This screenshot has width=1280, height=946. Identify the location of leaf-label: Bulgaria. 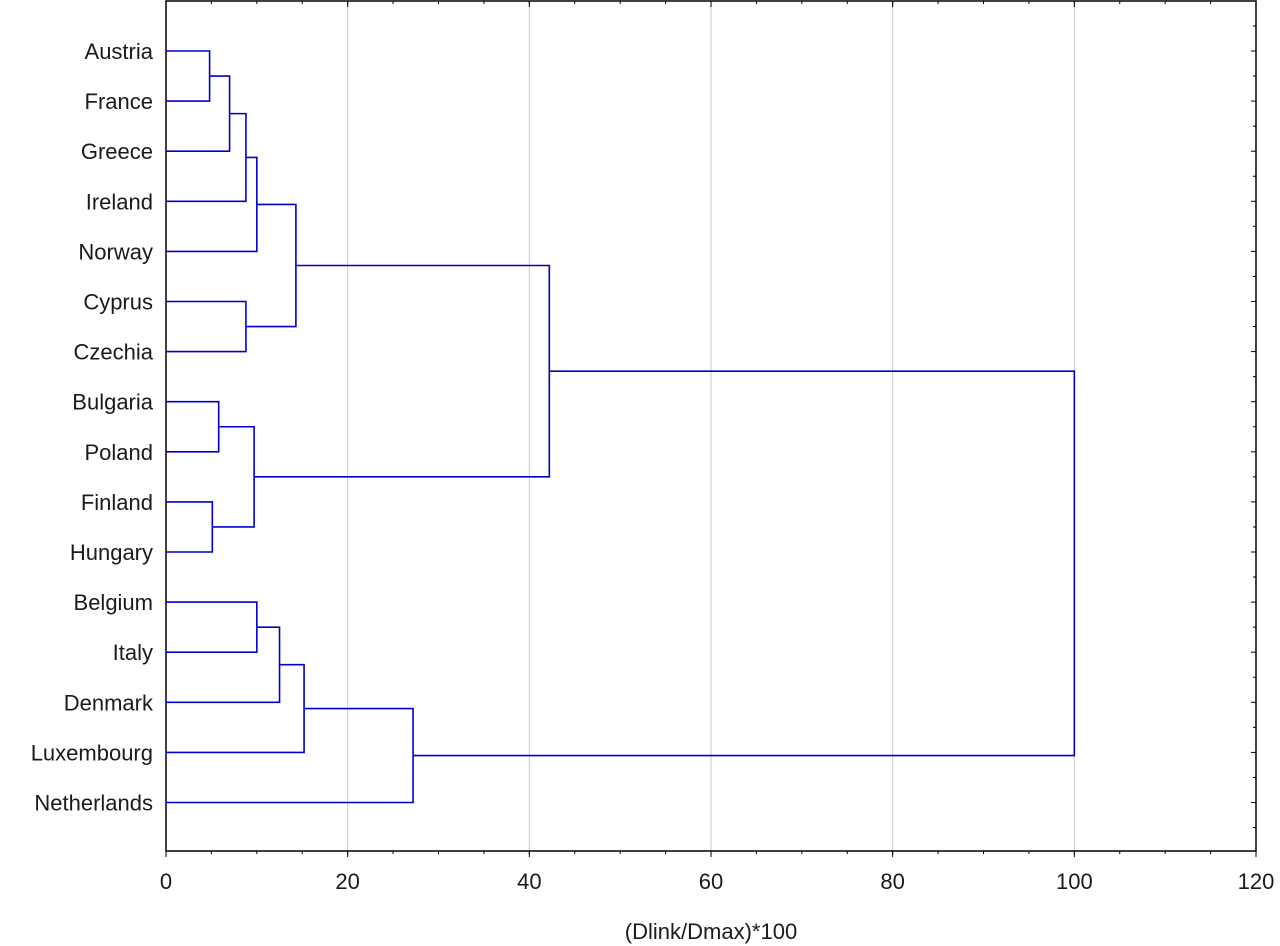
(112, 402).